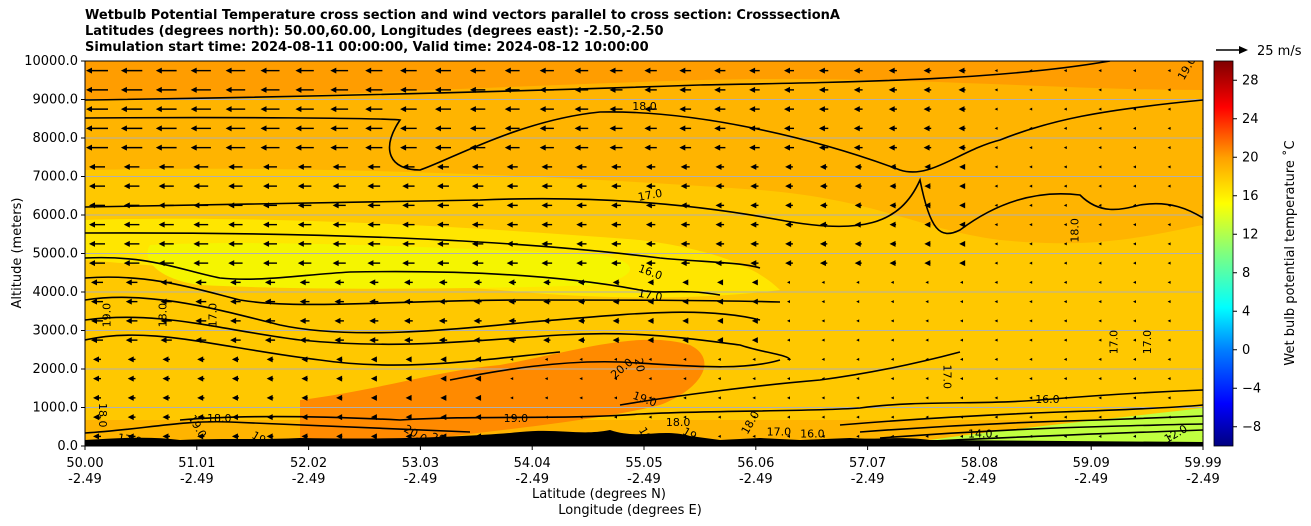 Image resolution: width=1311 pixels, height=526 pixels. I want to click on lower-warm-core, so click(502, 389).